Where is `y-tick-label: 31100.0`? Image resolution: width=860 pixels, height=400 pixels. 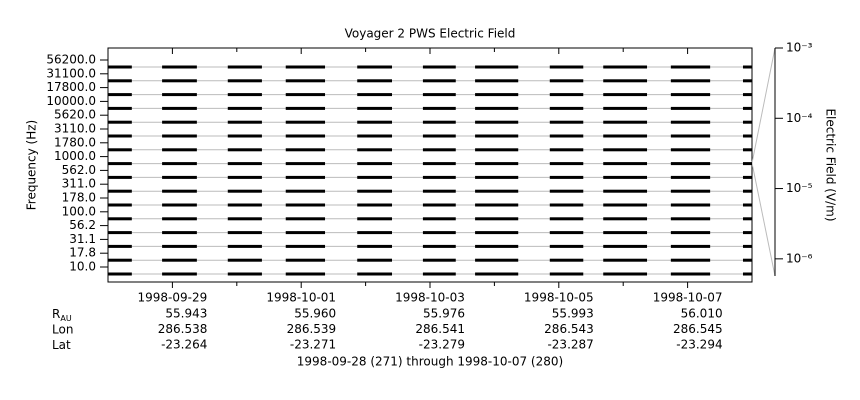 y-tick-label: 31100.0 is located at coordinates (71, 73).